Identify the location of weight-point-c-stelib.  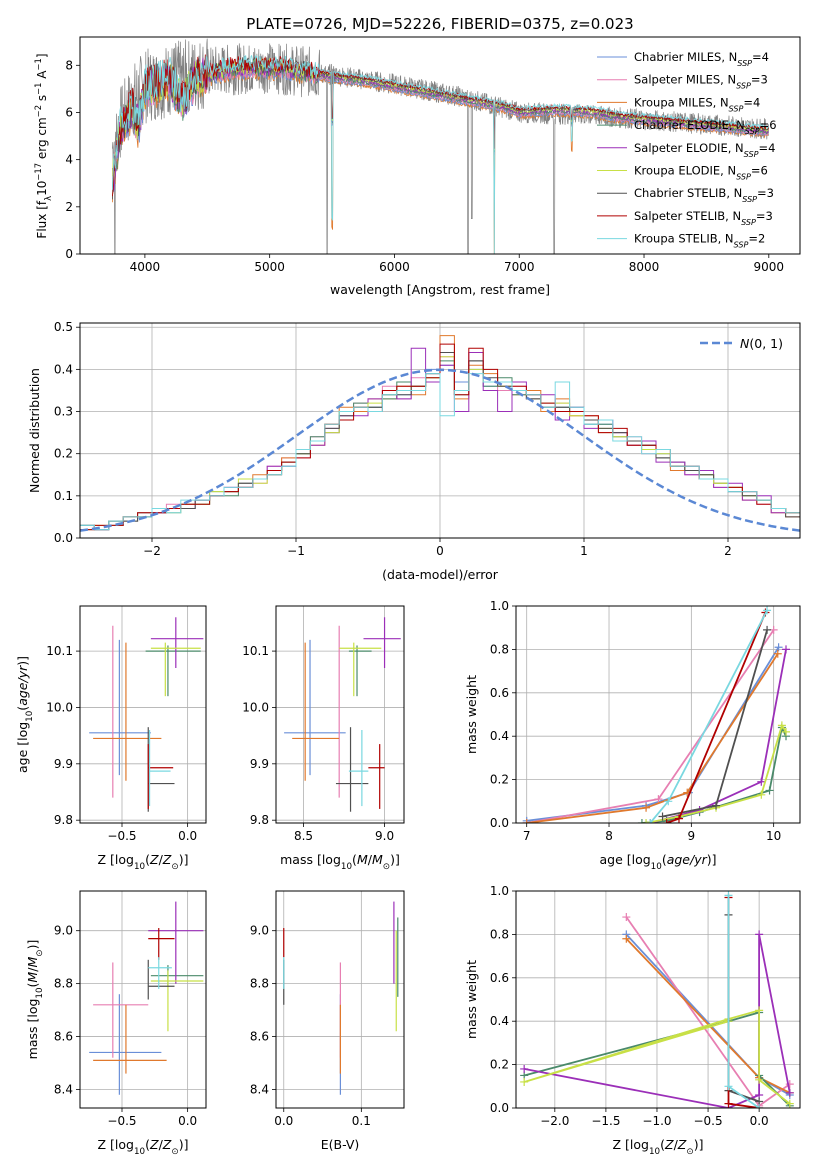
(662, 816).